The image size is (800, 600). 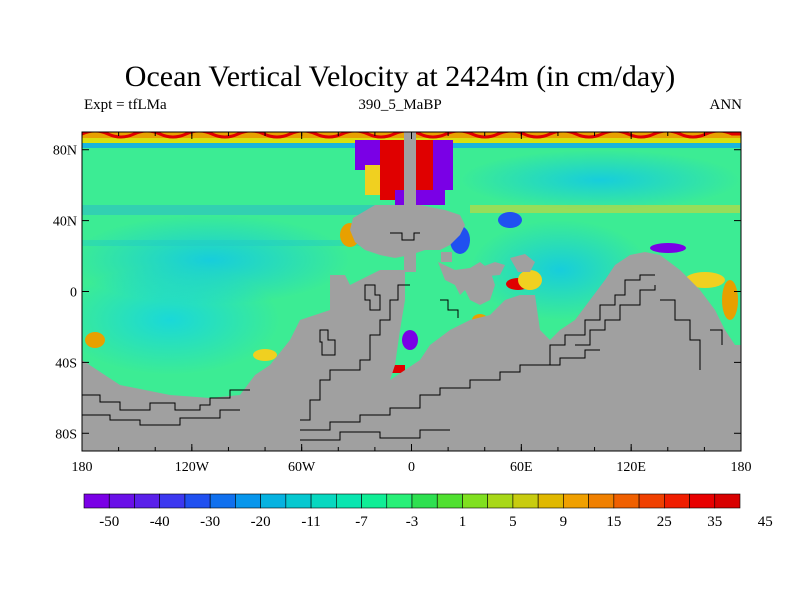 I want to click on colorbar-label: 25, so click(x=664, y=522).